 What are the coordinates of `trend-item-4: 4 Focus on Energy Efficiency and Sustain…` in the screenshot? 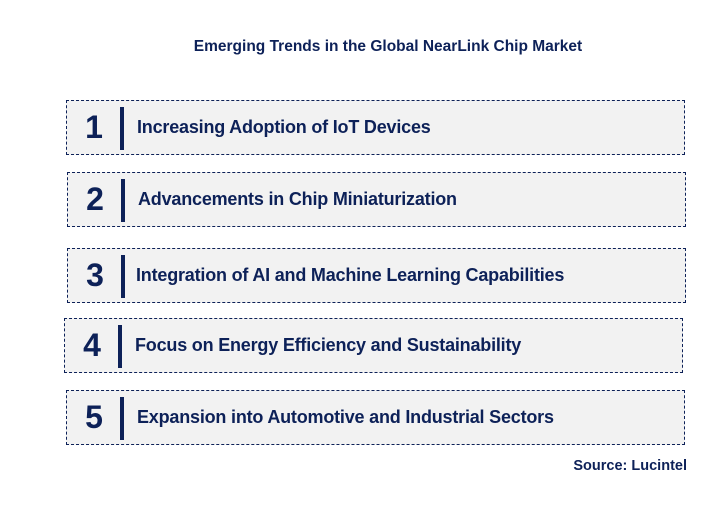 It's located at (373, 345).